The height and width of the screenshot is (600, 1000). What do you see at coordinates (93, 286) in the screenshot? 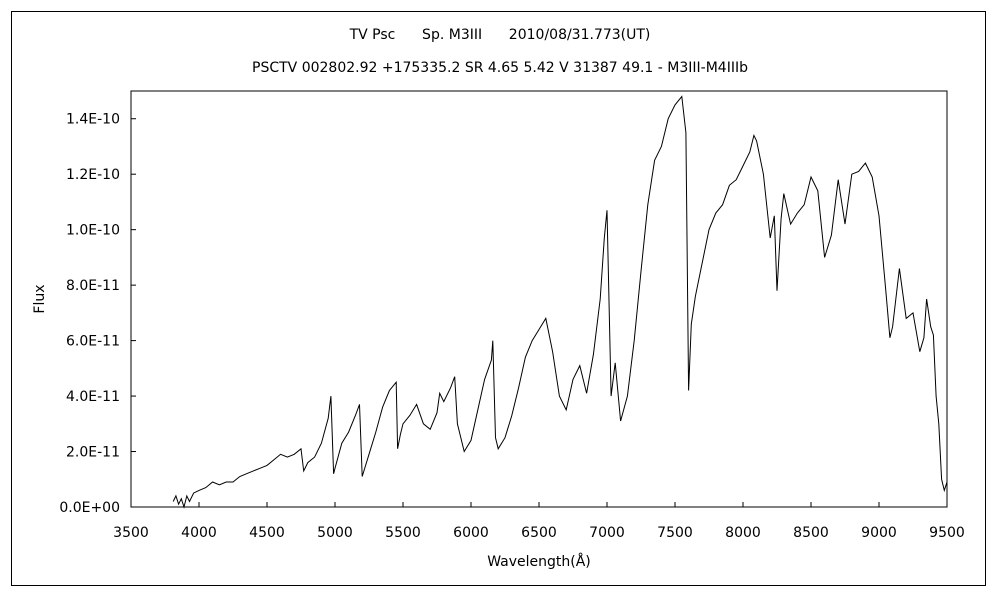
I see `y-tick-label: 8.0E-11` at bounding box center [93, 286].